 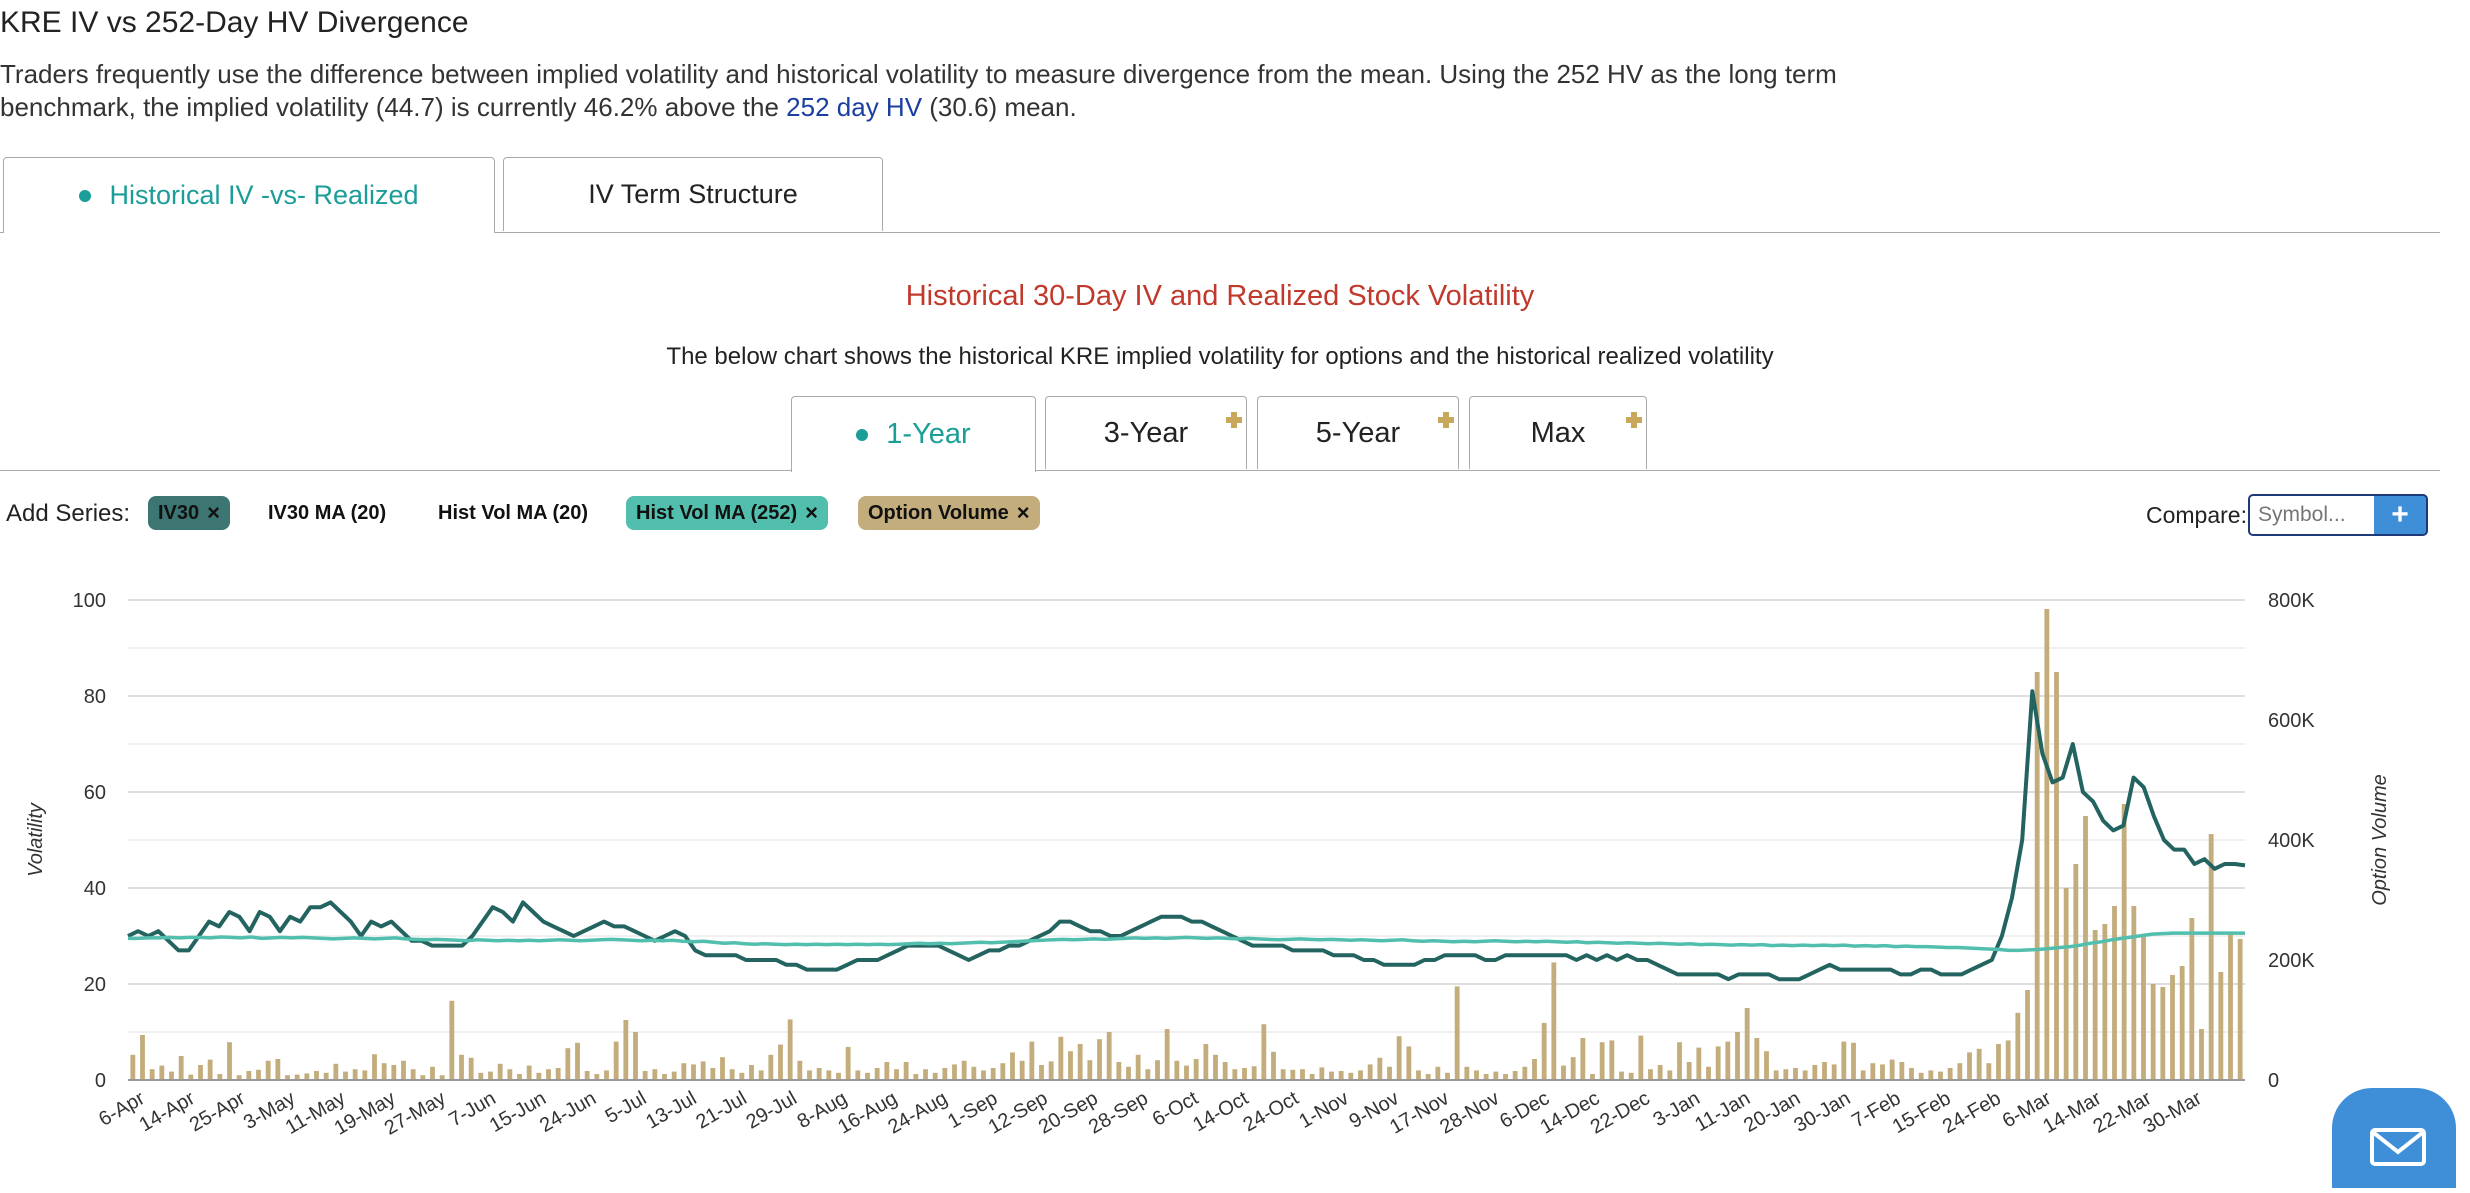 I want to click on range-tab-1-year: 1-Year, so click(x=913, y=434).